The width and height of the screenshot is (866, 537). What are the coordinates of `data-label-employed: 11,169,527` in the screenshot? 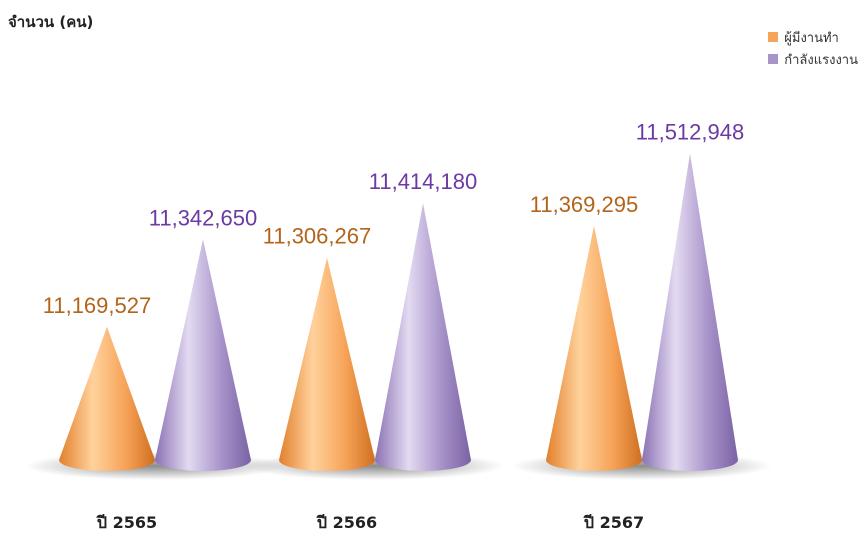 It's located at (97, 305).